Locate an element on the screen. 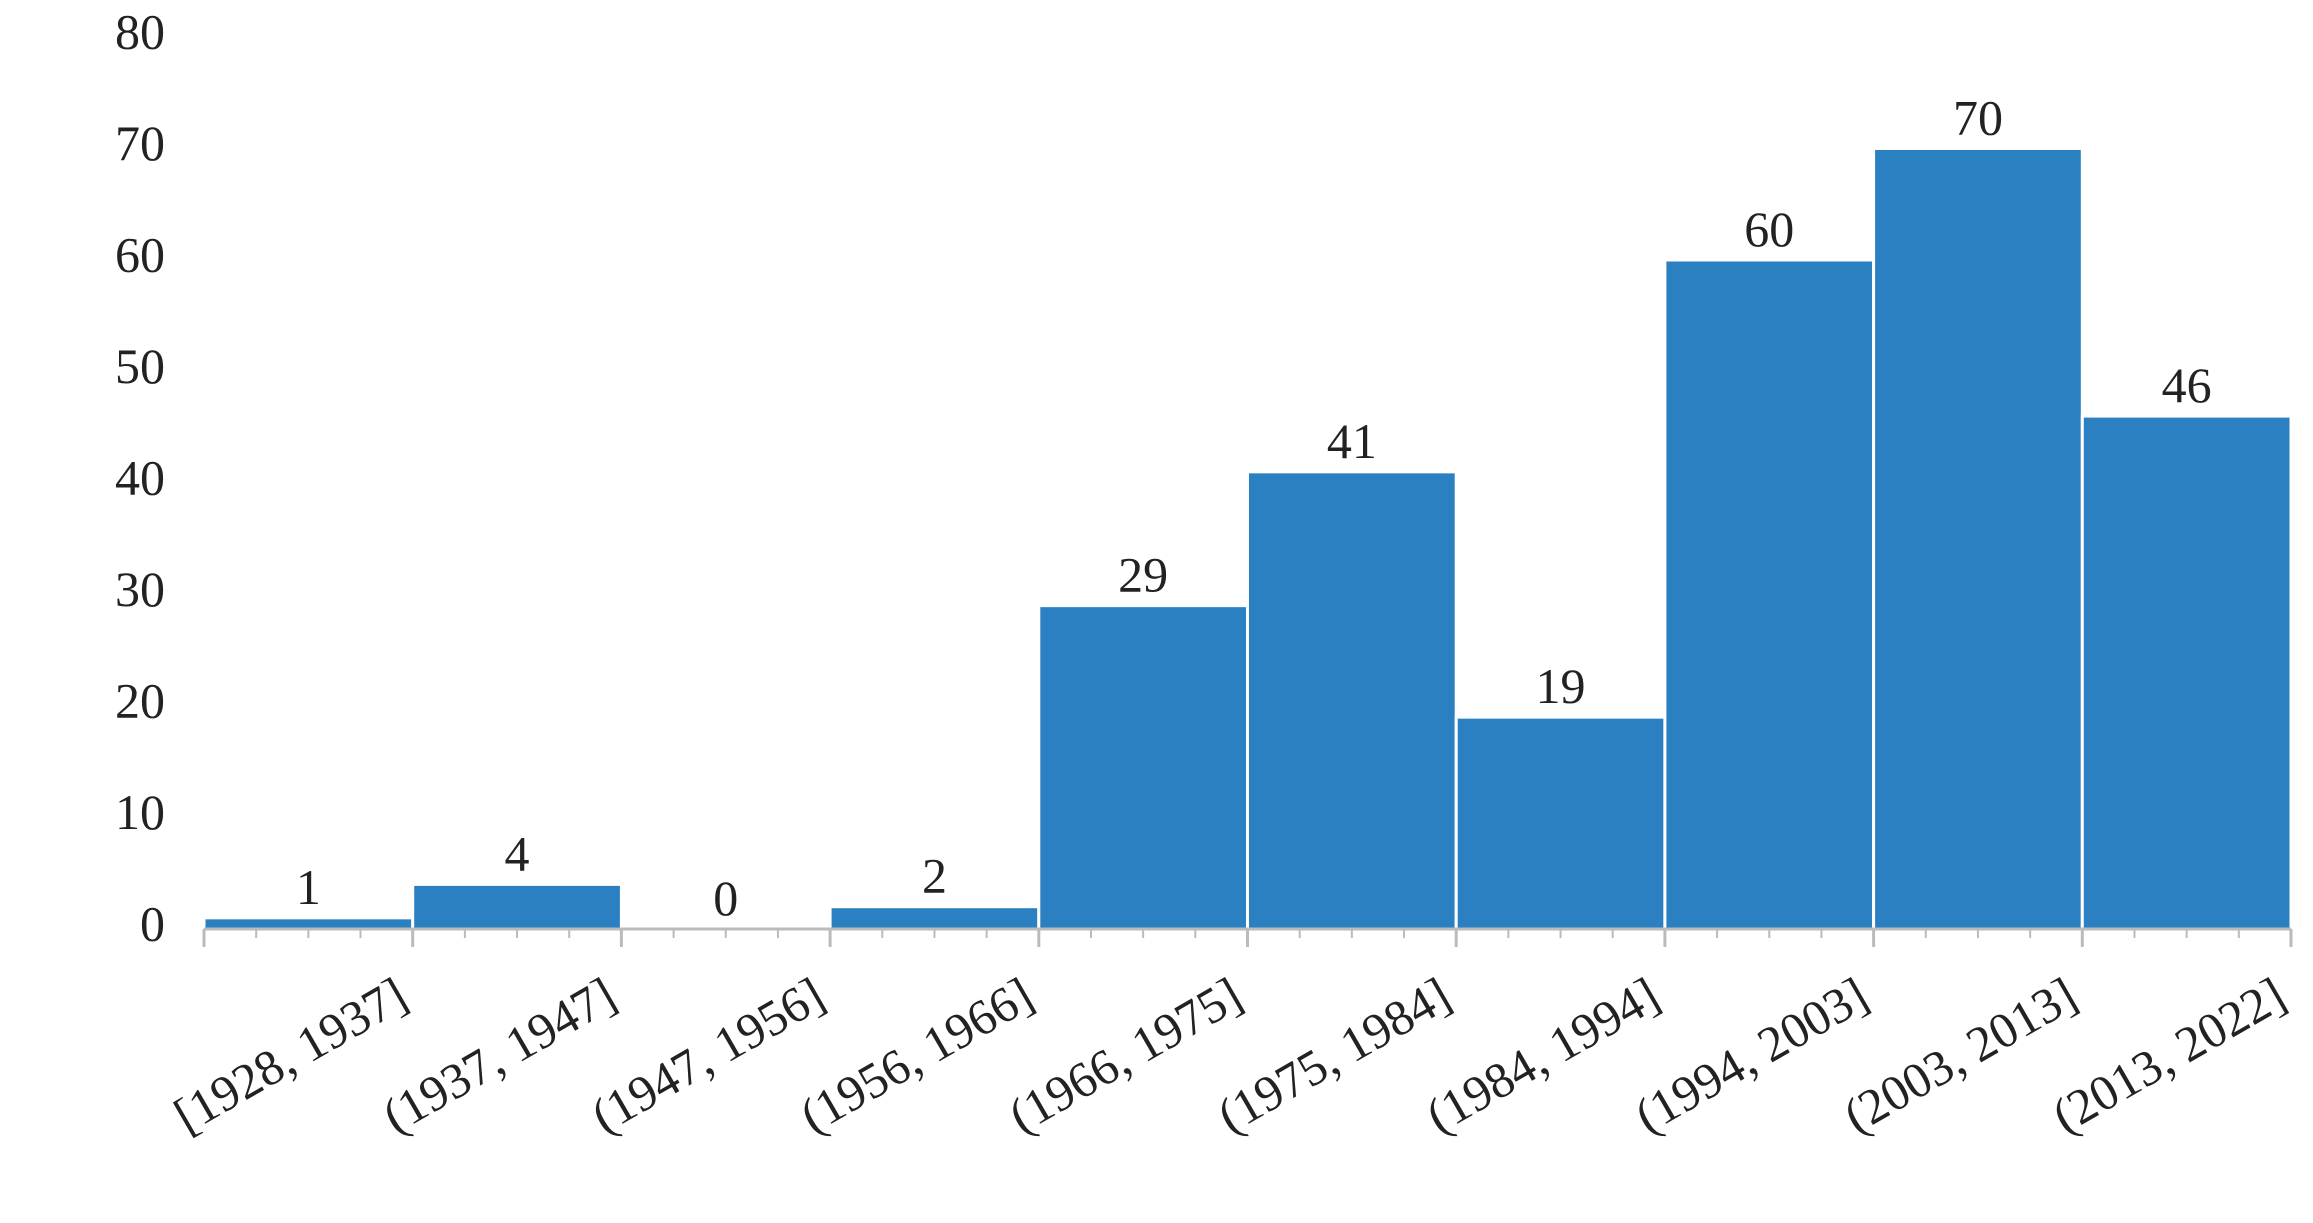 The width and height of the screenshot is (2313, 1223). value-label: 1 is located at coordinates (308, 887).